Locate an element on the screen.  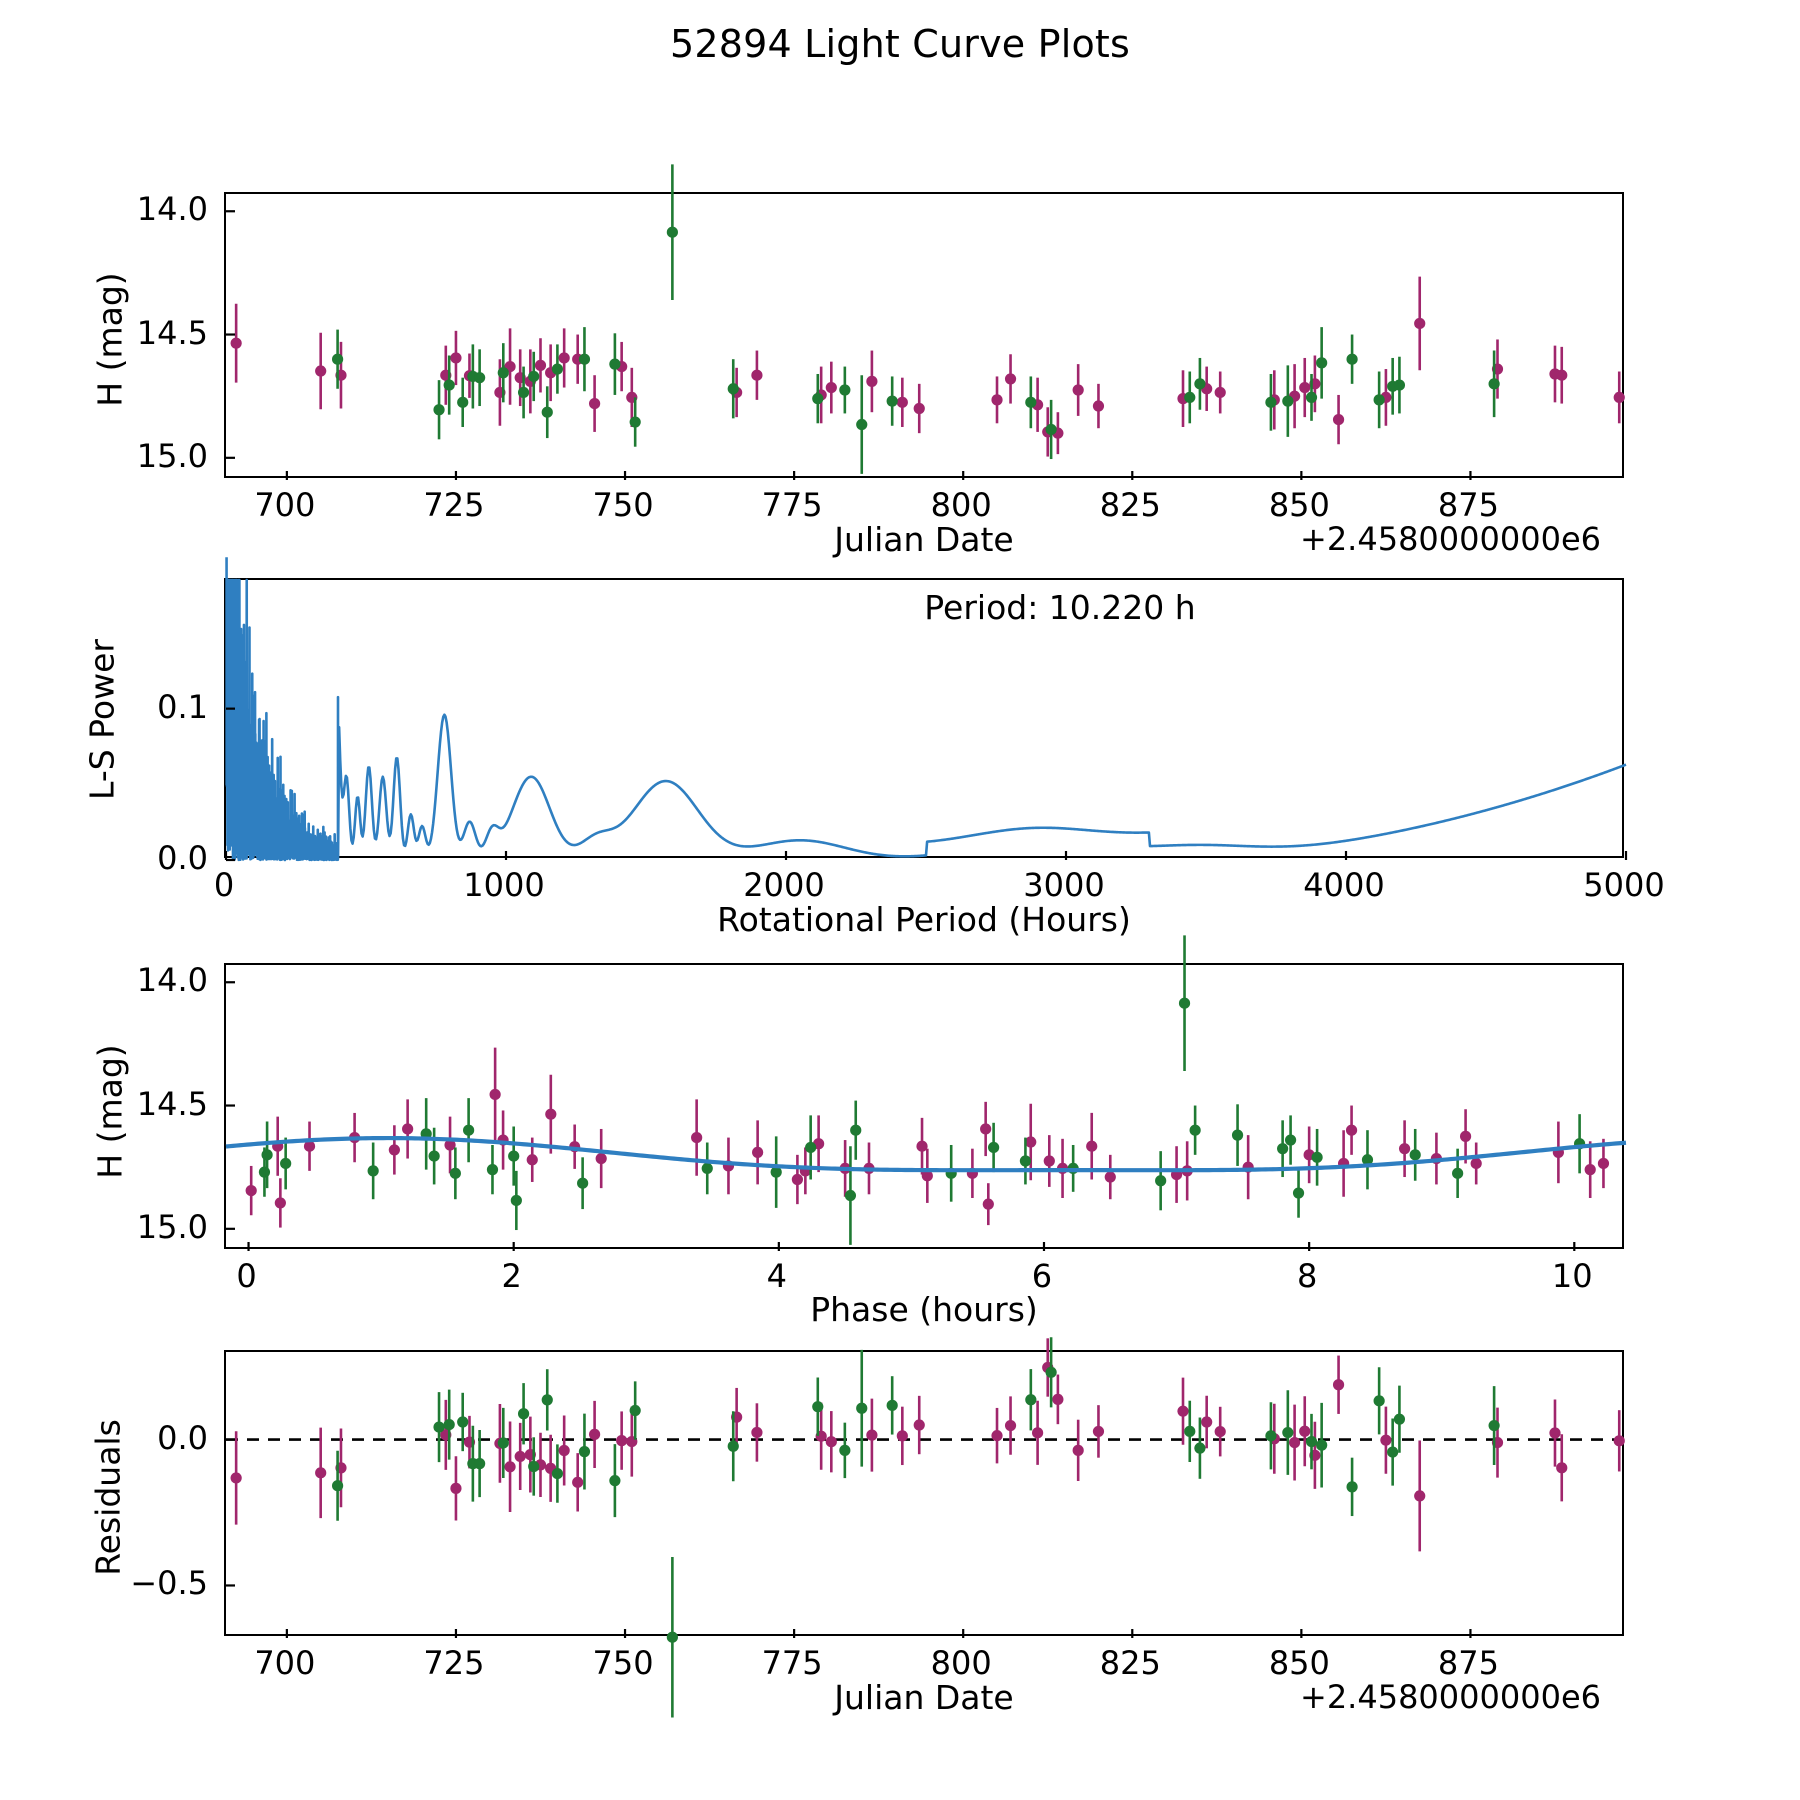
x-tick-label: 8 is located at coordinates (1307, 1276).